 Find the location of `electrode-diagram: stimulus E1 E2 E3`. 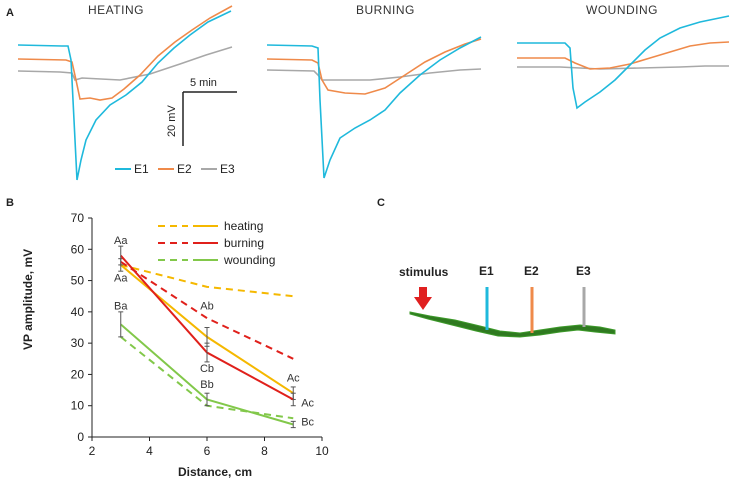

electrode-diagram: stimulus E1 E2 E3 is located at coordinates (507, 301).